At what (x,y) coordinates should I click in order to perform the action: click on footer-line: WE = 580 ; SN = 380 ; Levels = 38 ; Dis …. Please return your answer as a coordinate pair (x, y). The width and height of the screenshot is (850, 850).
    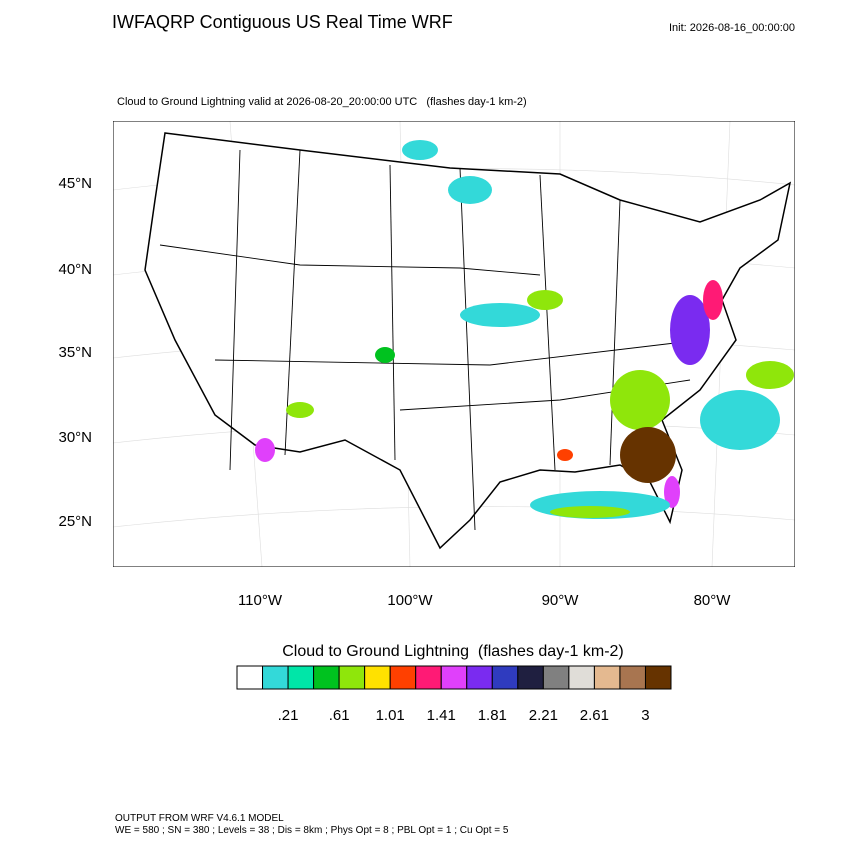
    Looking at the image, I should click on (312, 830).